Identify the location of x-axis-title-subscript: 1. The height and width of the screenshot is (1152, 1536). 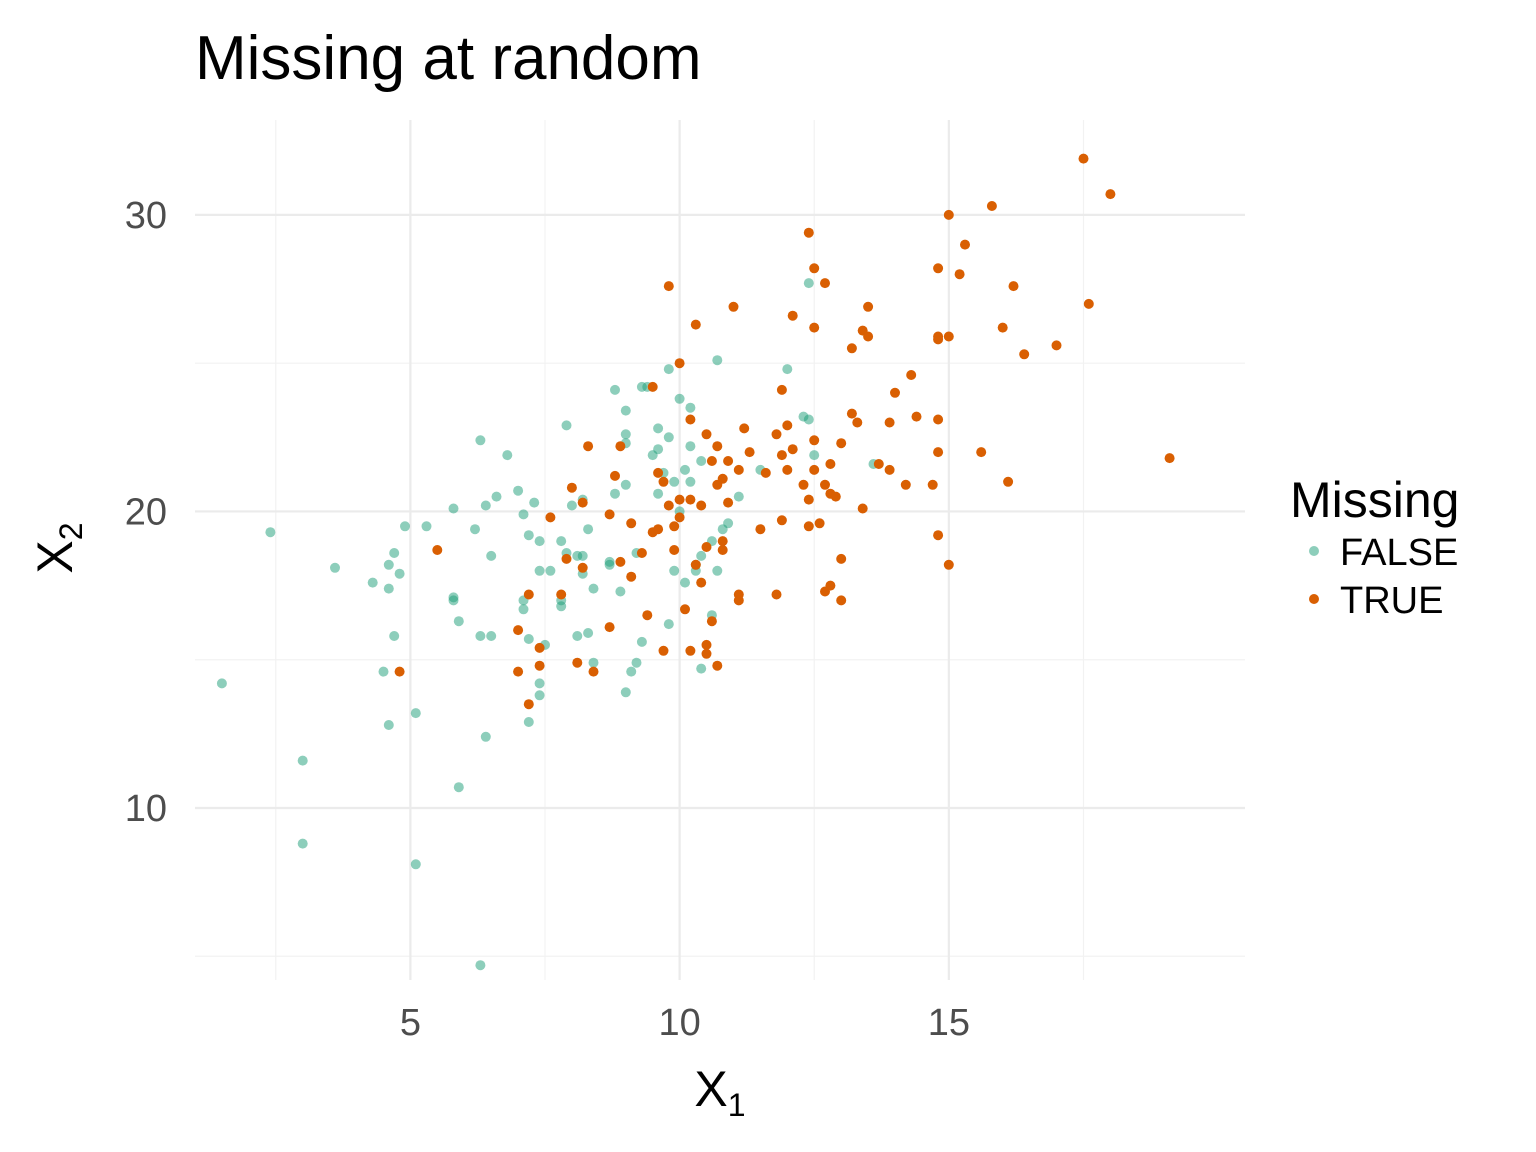
(737, 1105).